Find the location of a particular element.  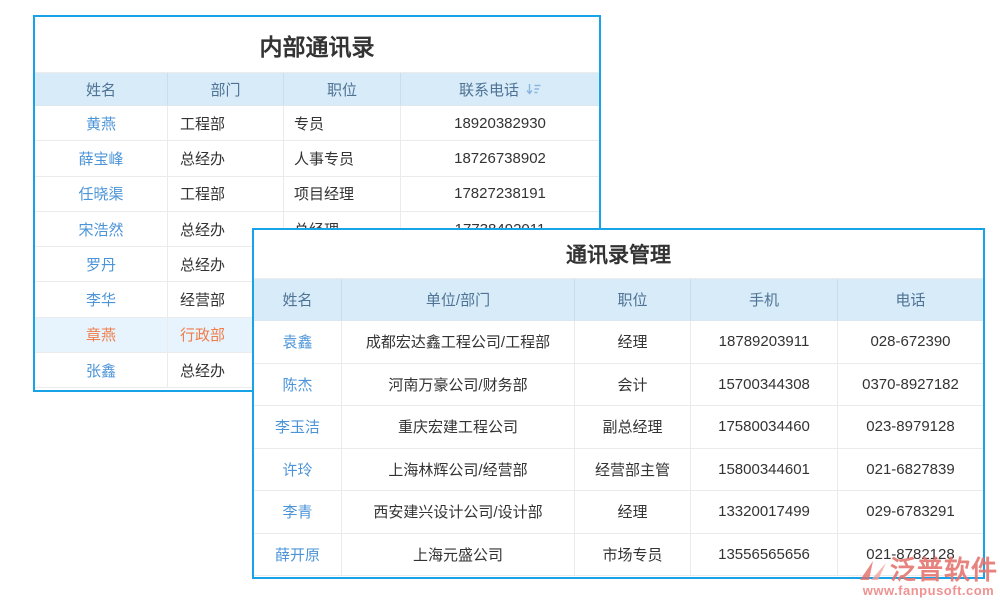

cell-name: 张鑫 is located at coordinates (101, 370).